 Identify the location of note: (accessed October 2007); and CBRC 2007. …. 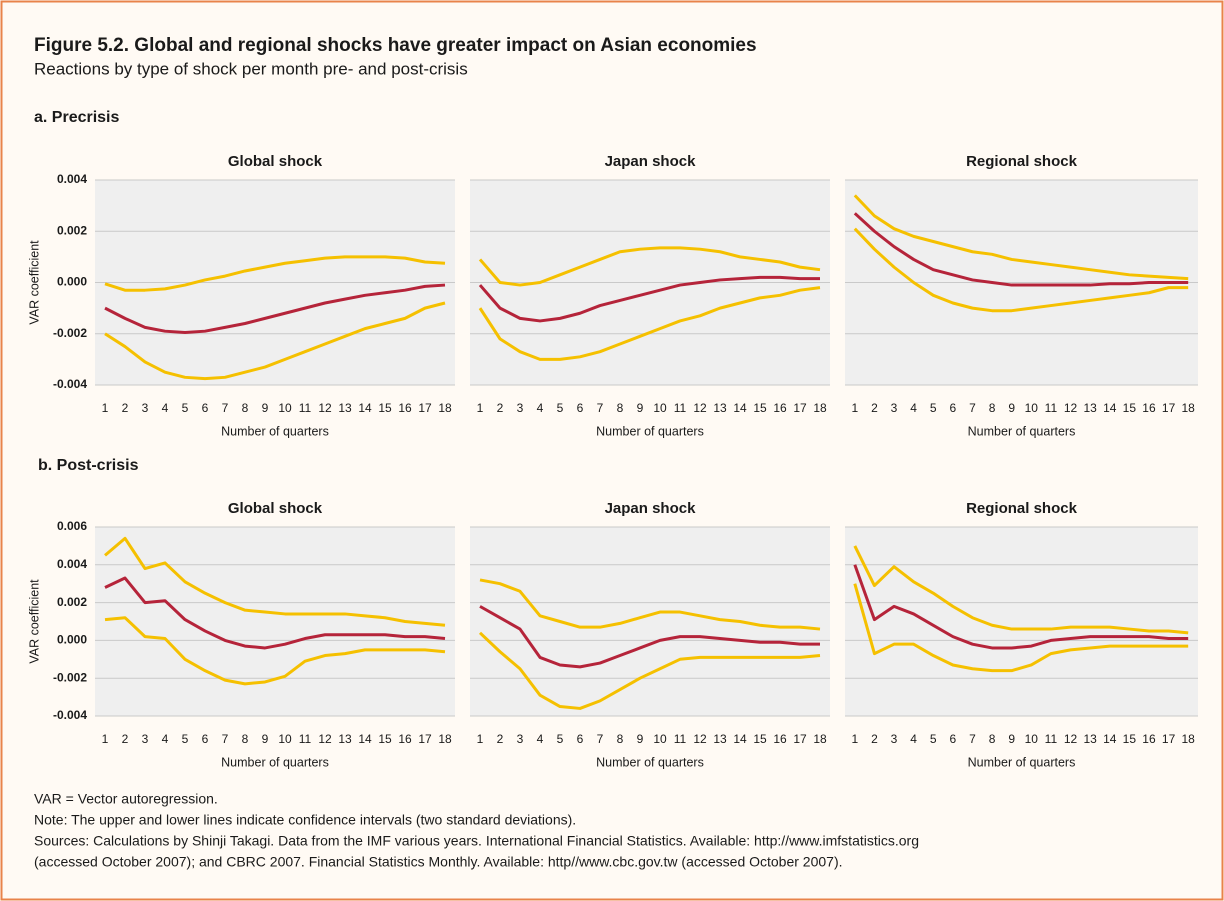
(438, 862).